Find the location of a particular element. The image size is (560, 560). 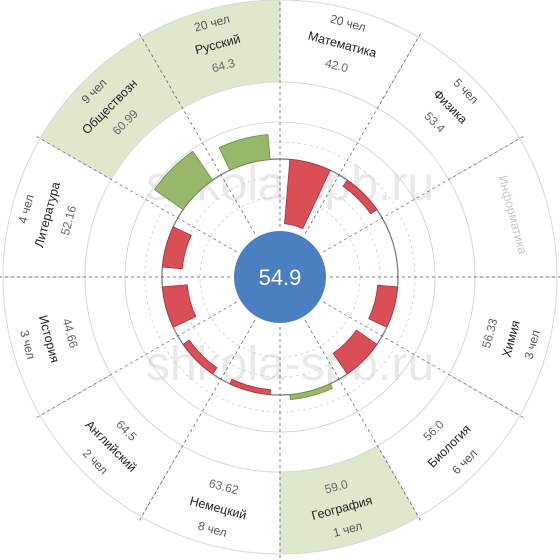

sector-score: 64.3 is located at coordinates (223, 66).